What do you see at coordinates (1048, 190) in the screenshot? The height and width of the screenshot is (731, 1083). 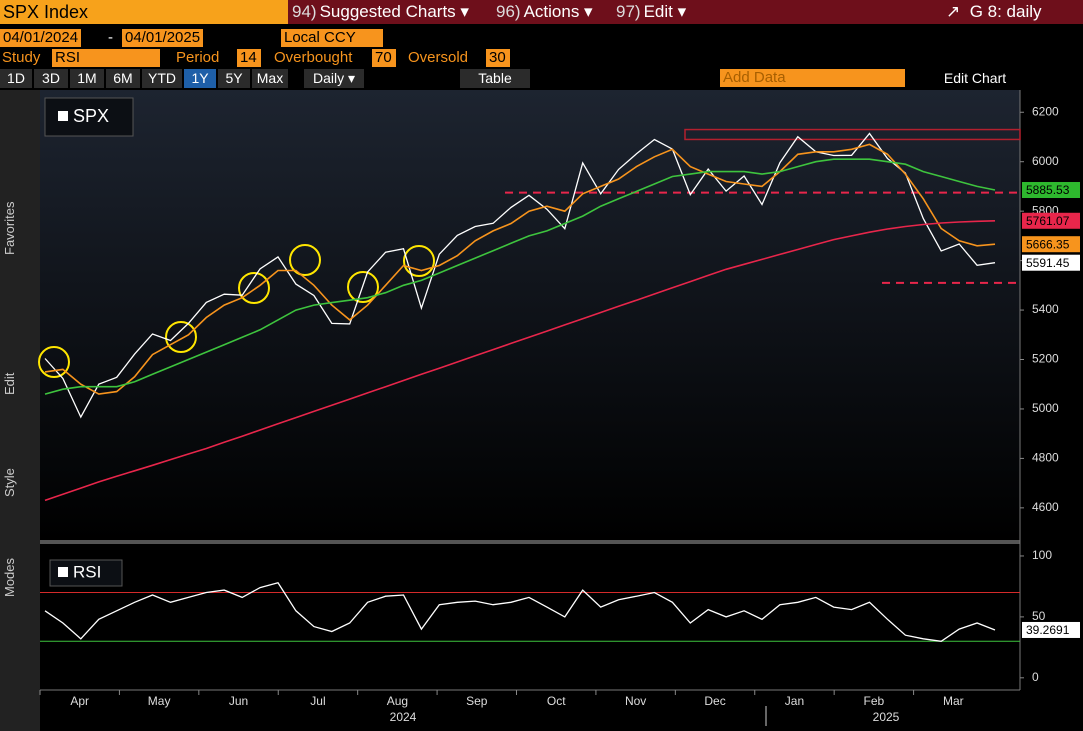 I see `last-value-label: 5885.53` at bounding box center [1048, 190].